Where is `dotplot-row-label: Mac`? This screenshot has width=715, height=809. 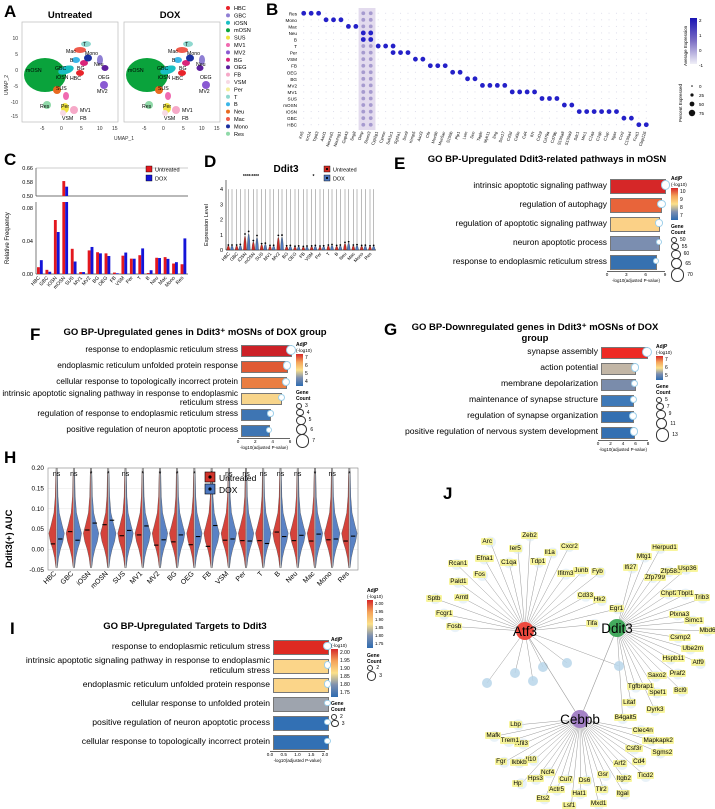
dotplot-row-label: Mac is located at coordinates (292, 26).